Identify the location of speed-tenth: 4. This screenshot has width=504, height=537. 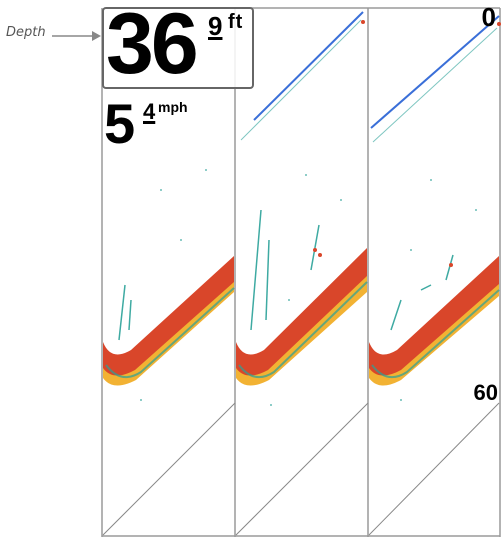
(149, 111).